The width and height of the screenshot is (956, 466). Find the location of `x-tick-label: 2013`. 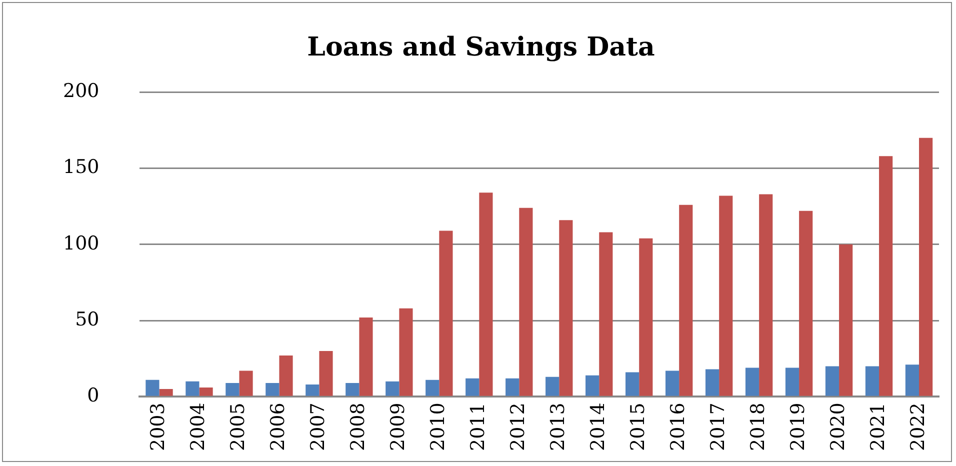

x-tick-label: 2013 is located at coordinates (558, 427).